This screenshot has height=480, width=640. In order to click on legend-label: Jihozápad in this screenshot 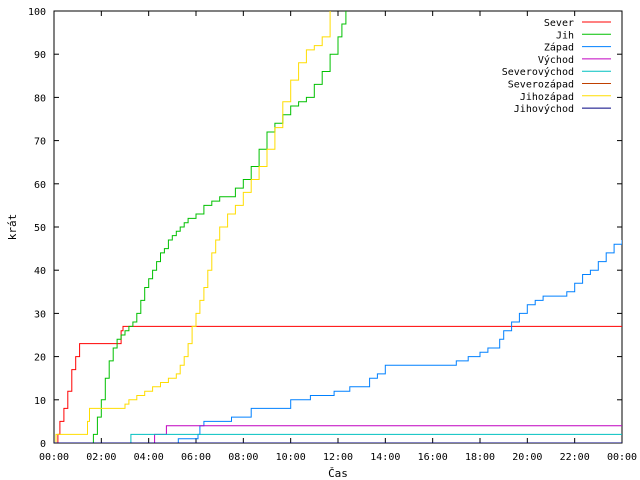, I will do `click(547, 97)`.